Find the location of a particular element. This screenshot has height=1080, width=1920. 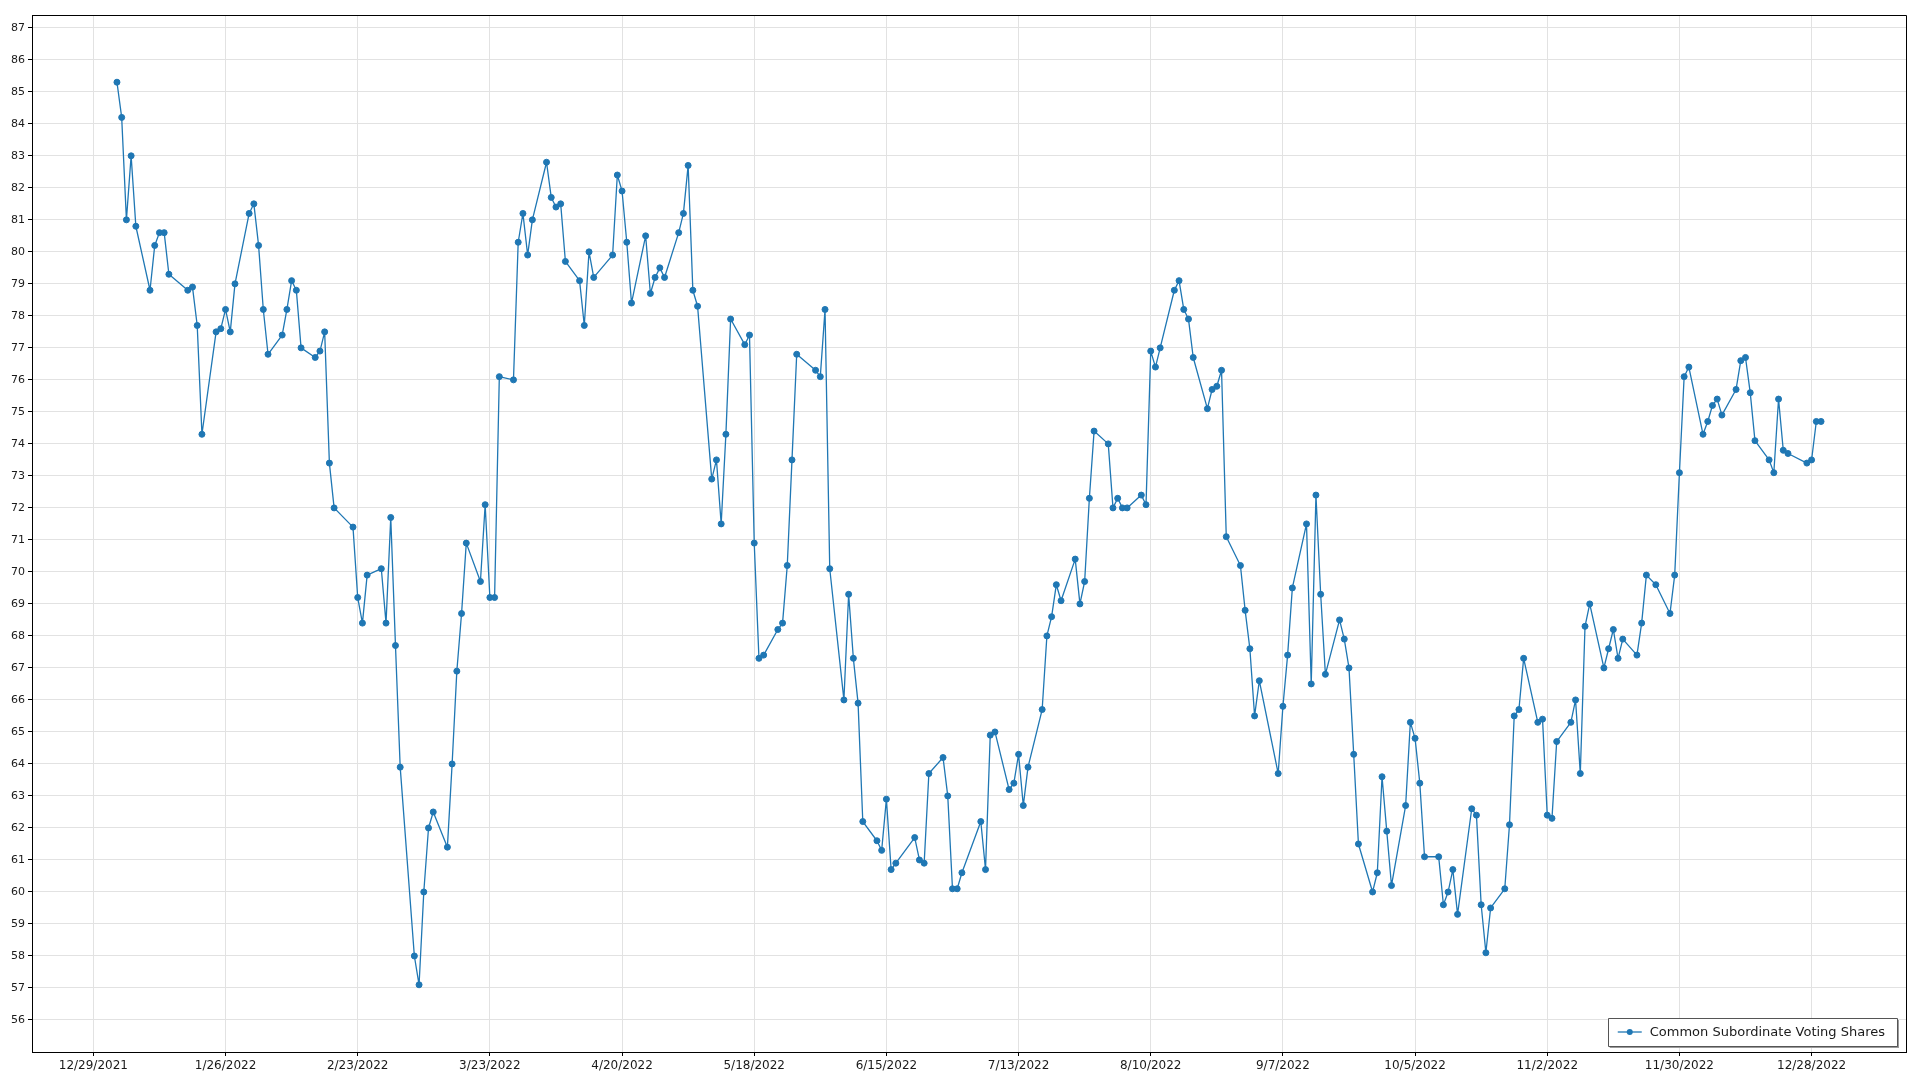

y-tick-label: 83 is located at coordinates (18, 155).